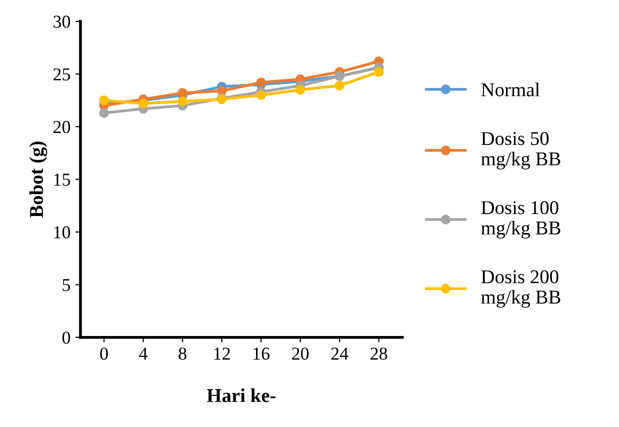  What do you see at coordinates (66, 338) in the screenshot?
I see `y-tick-label: 0` at bounding box center [66, 338].